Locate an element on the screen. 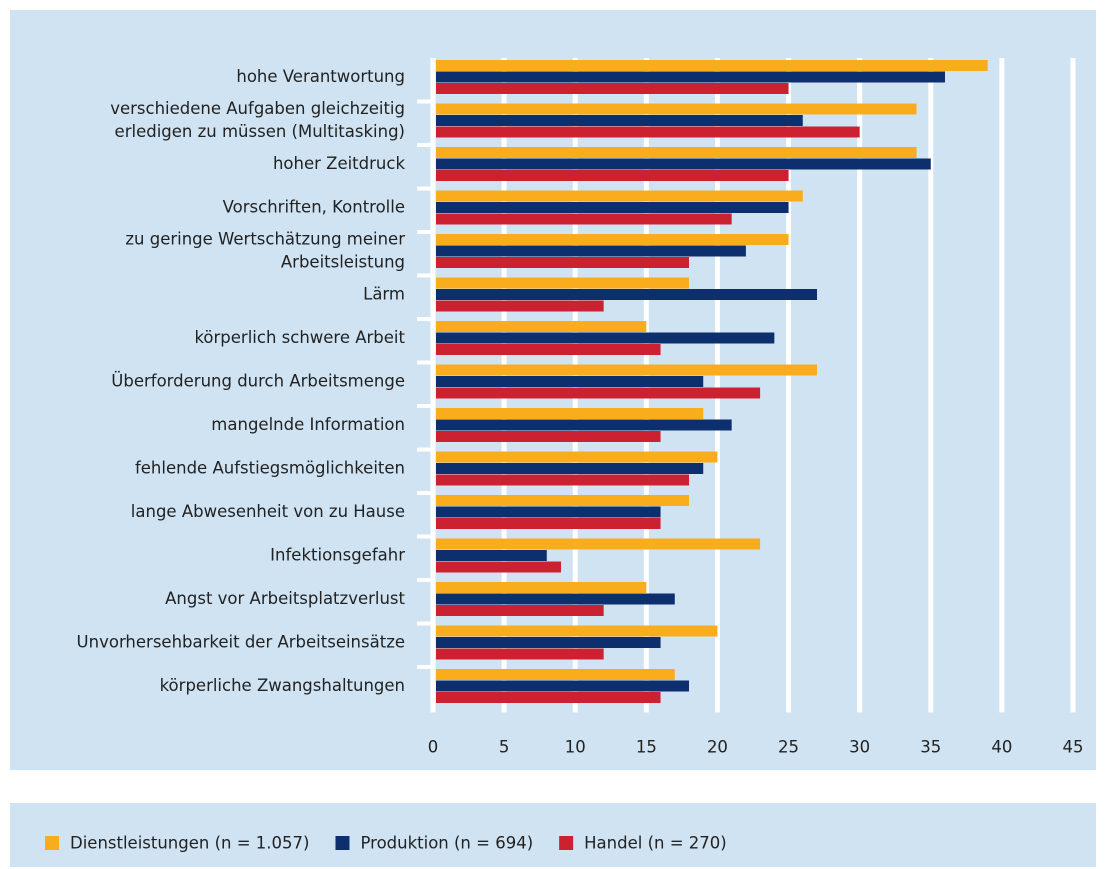 The image size is (1106, 869). category-label: Infektionsgefahr is located at coordinates (337, 554).